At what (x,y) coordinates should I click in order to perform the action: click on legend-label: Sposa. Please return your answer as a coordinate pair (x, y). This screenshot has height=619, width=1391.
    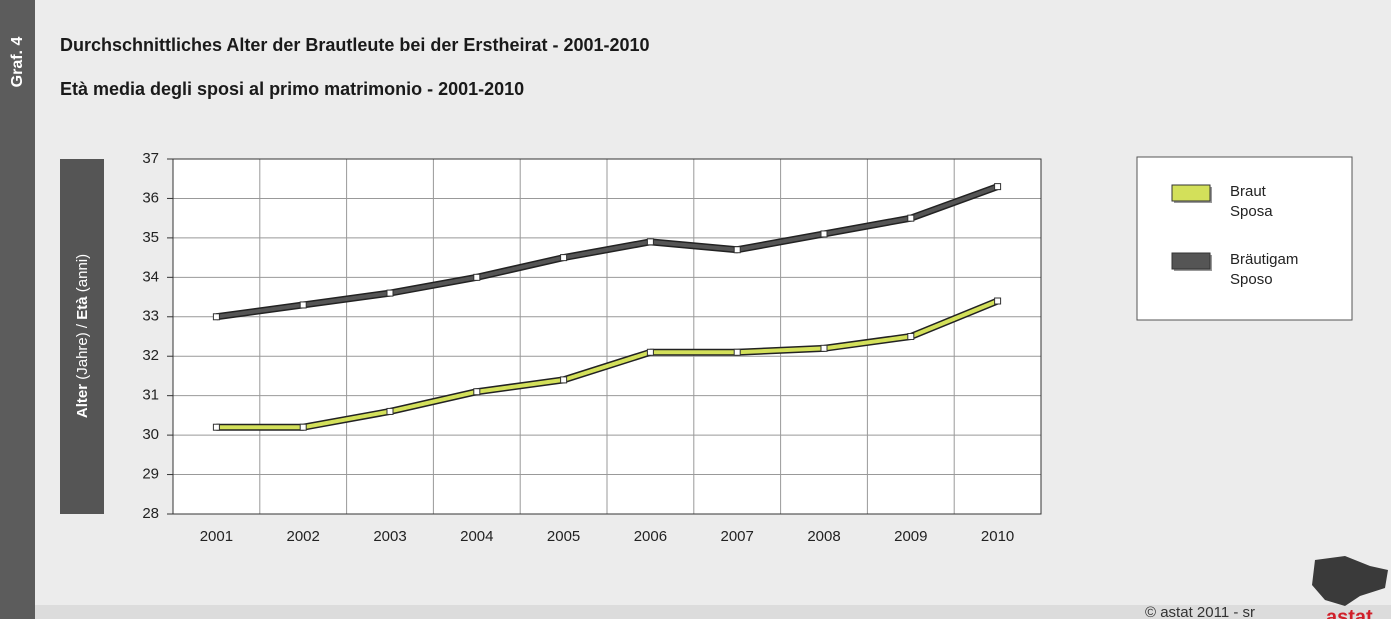
    Looking at the image, I should click on (1251, 211).